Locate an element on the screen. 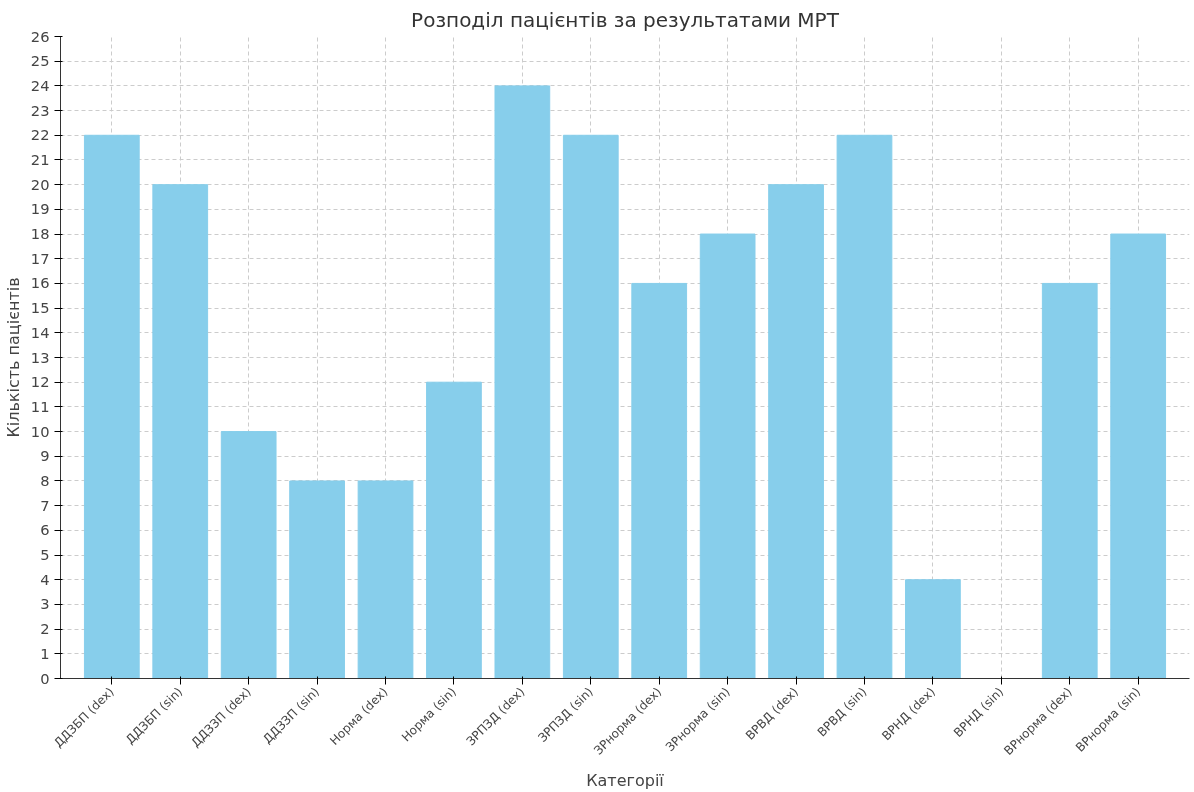  y-tick-label: 3 is located at coordinates (45, 604).